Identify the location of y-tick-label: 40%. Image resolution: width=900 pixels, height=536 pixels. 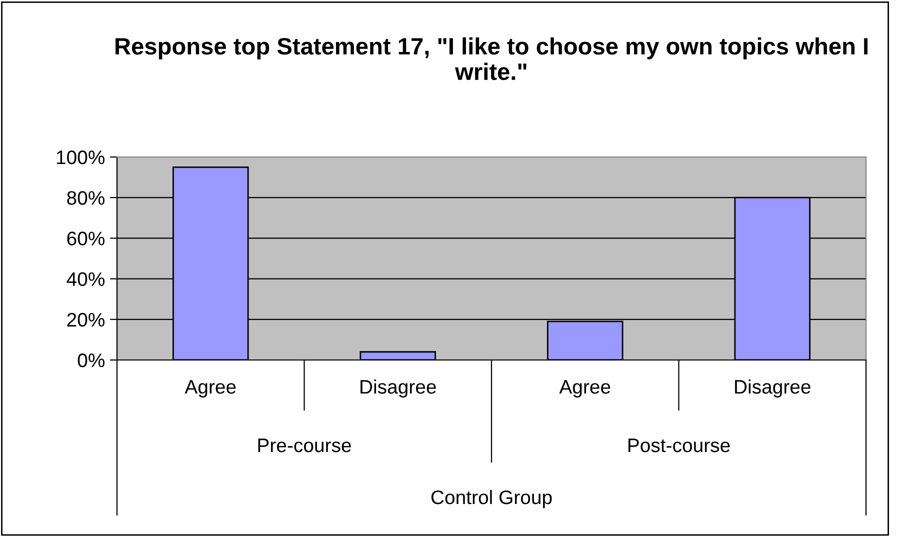
(85, 279).